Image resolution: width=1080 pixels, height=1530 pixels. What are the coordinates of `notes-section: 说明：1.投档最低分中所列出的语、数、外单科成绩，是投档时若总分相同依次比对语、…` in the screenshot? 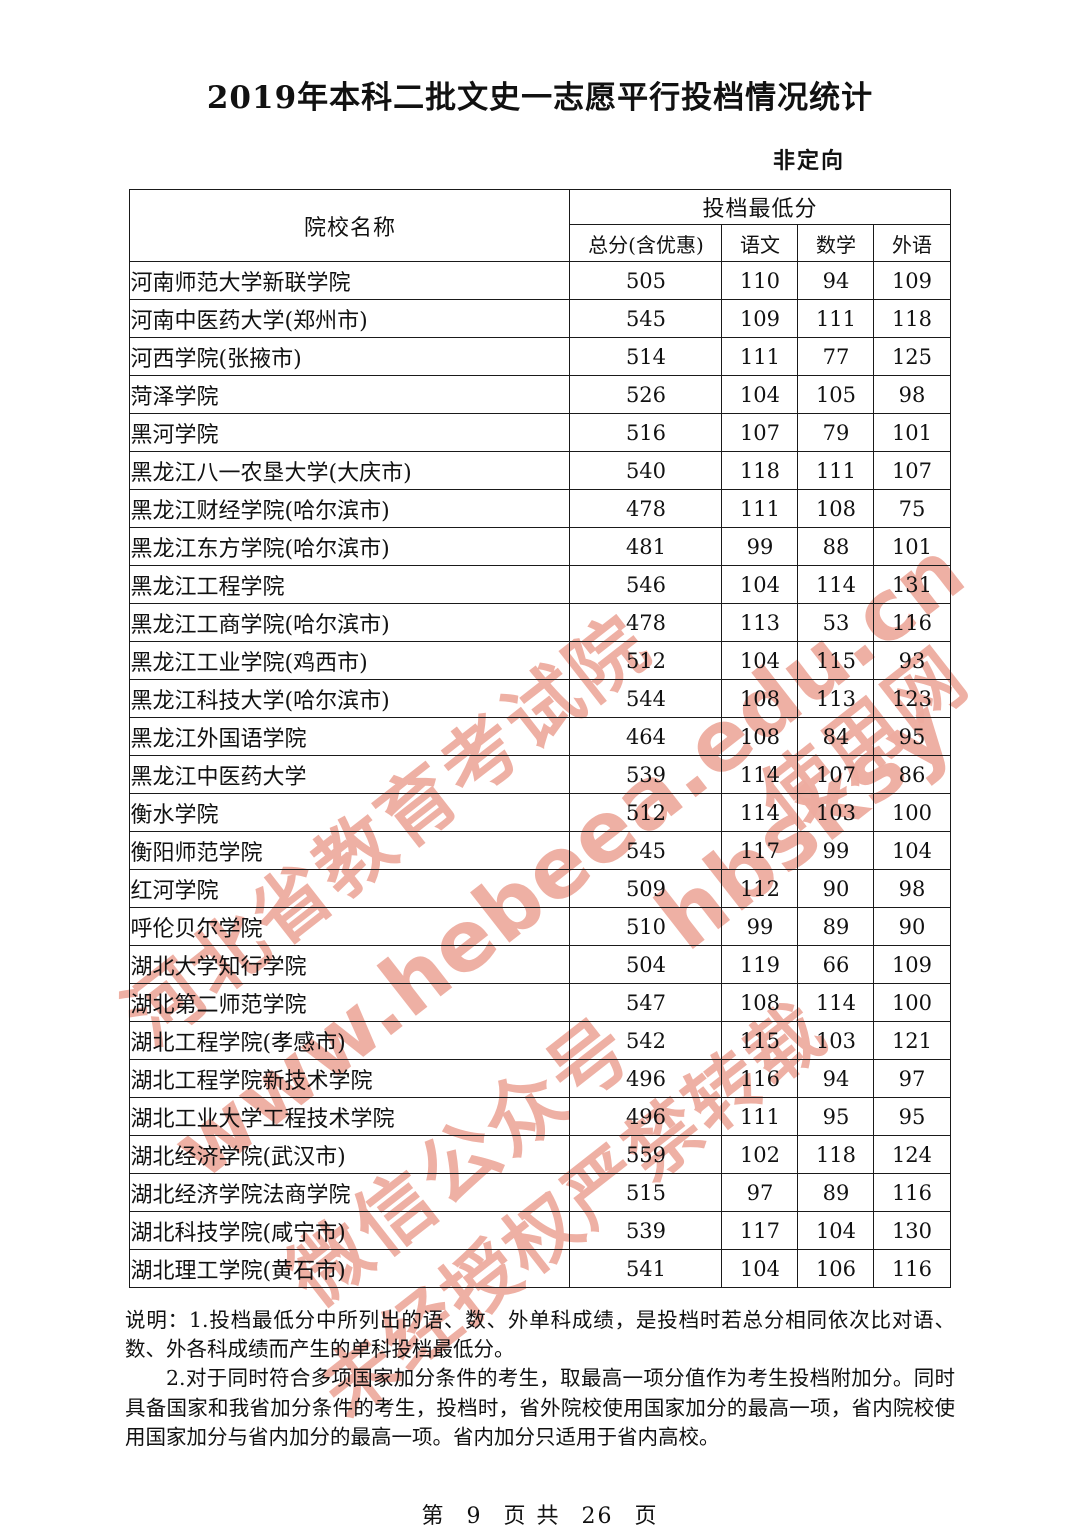 It's located at (540, 1379).